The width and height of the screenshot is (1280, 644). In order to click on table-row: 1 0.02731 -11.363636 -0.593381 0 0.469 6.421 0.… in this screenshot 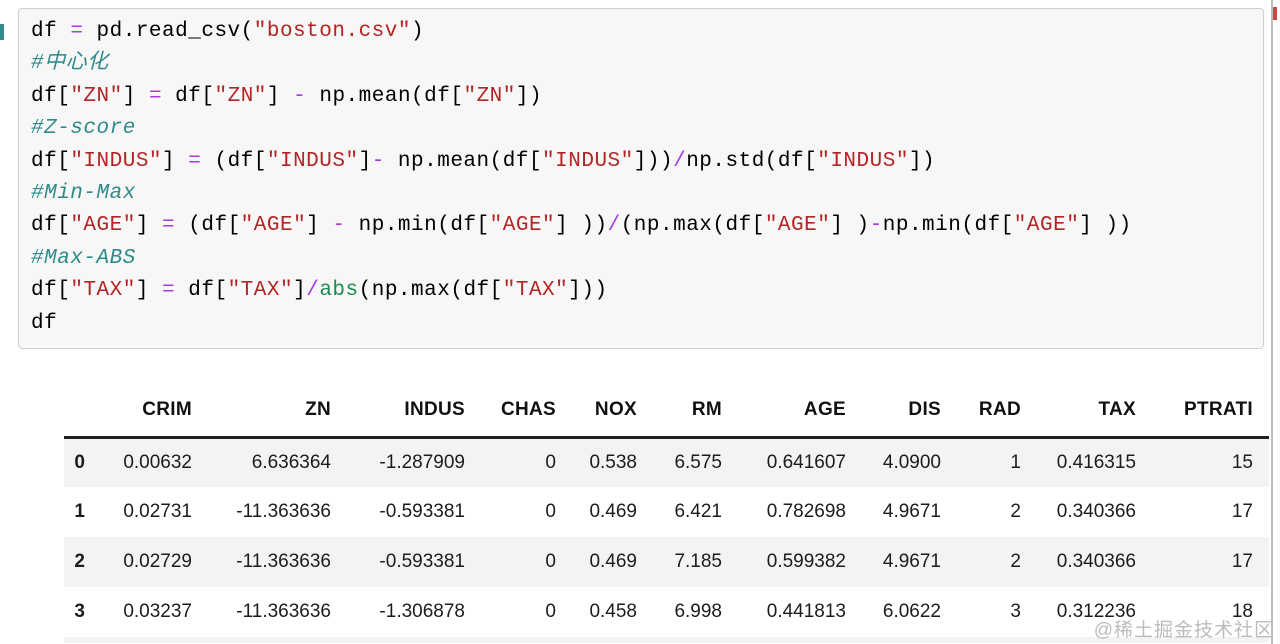, I will do `click(666, 512)`.